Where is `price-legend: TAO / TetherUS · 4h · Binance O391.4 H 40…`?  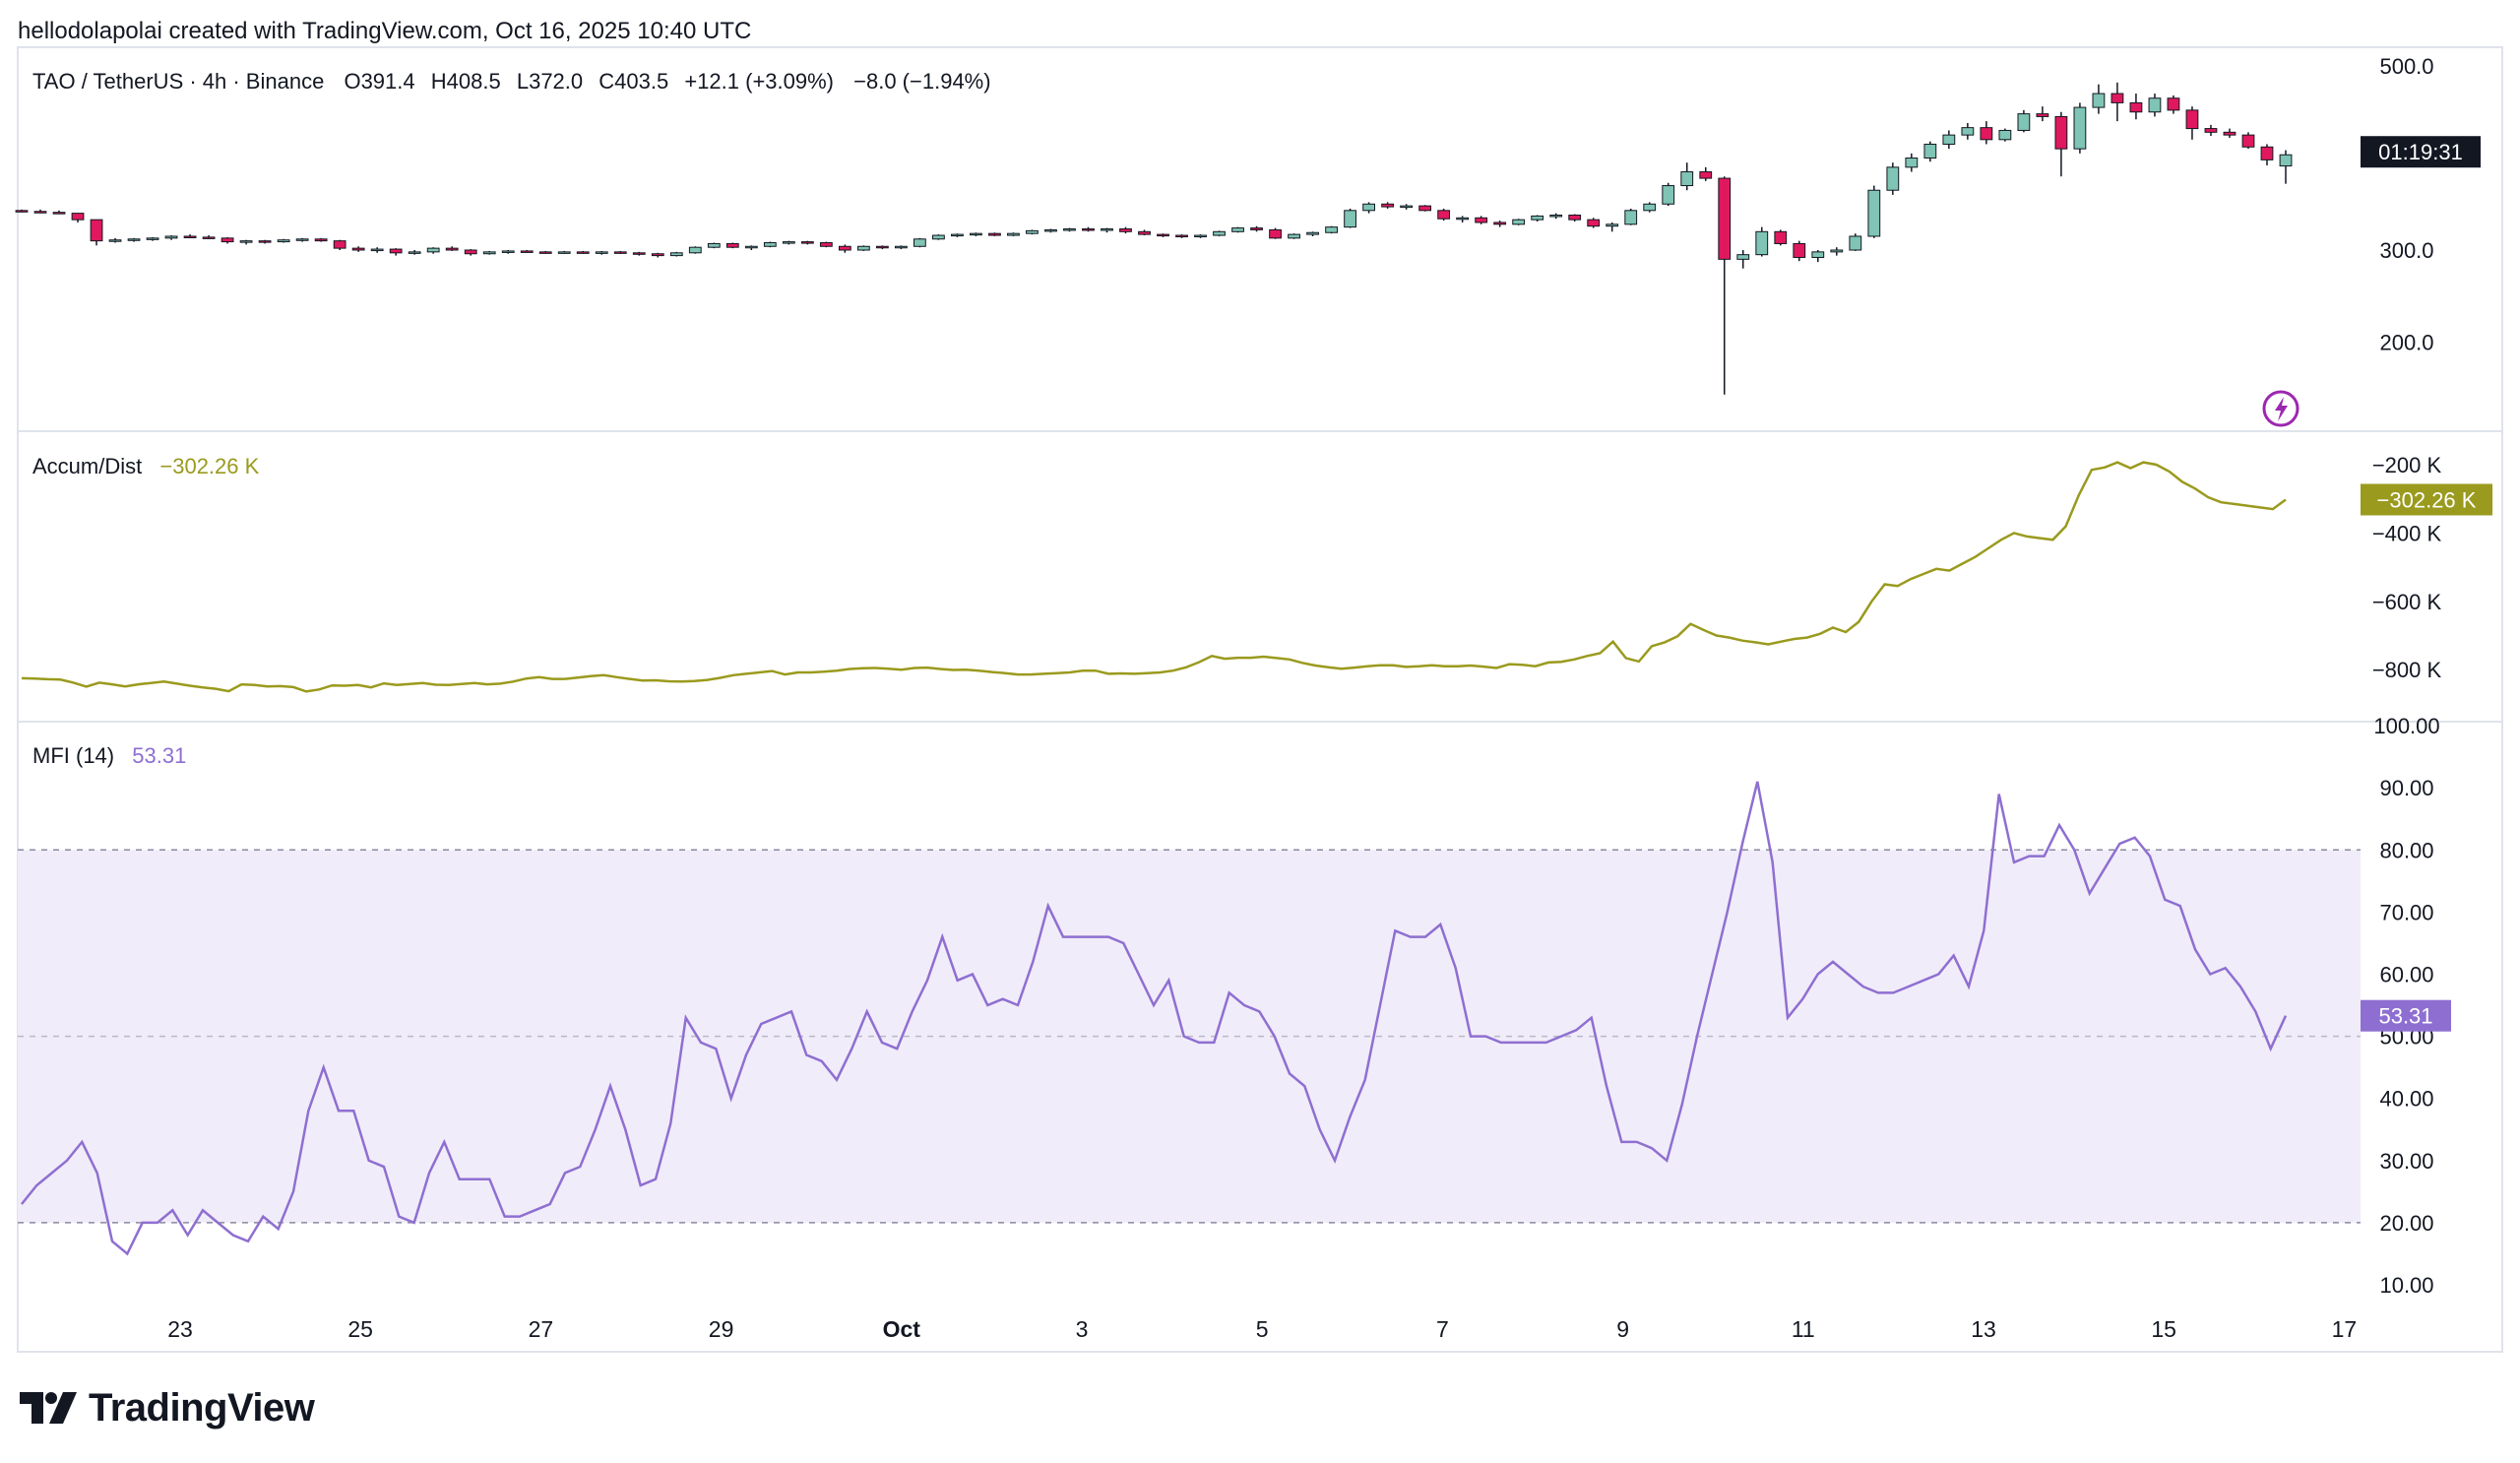 price-legend: TAO / TetherUS · 4h · Binance O391.4 H 40… is located at coordinates (511, 81).